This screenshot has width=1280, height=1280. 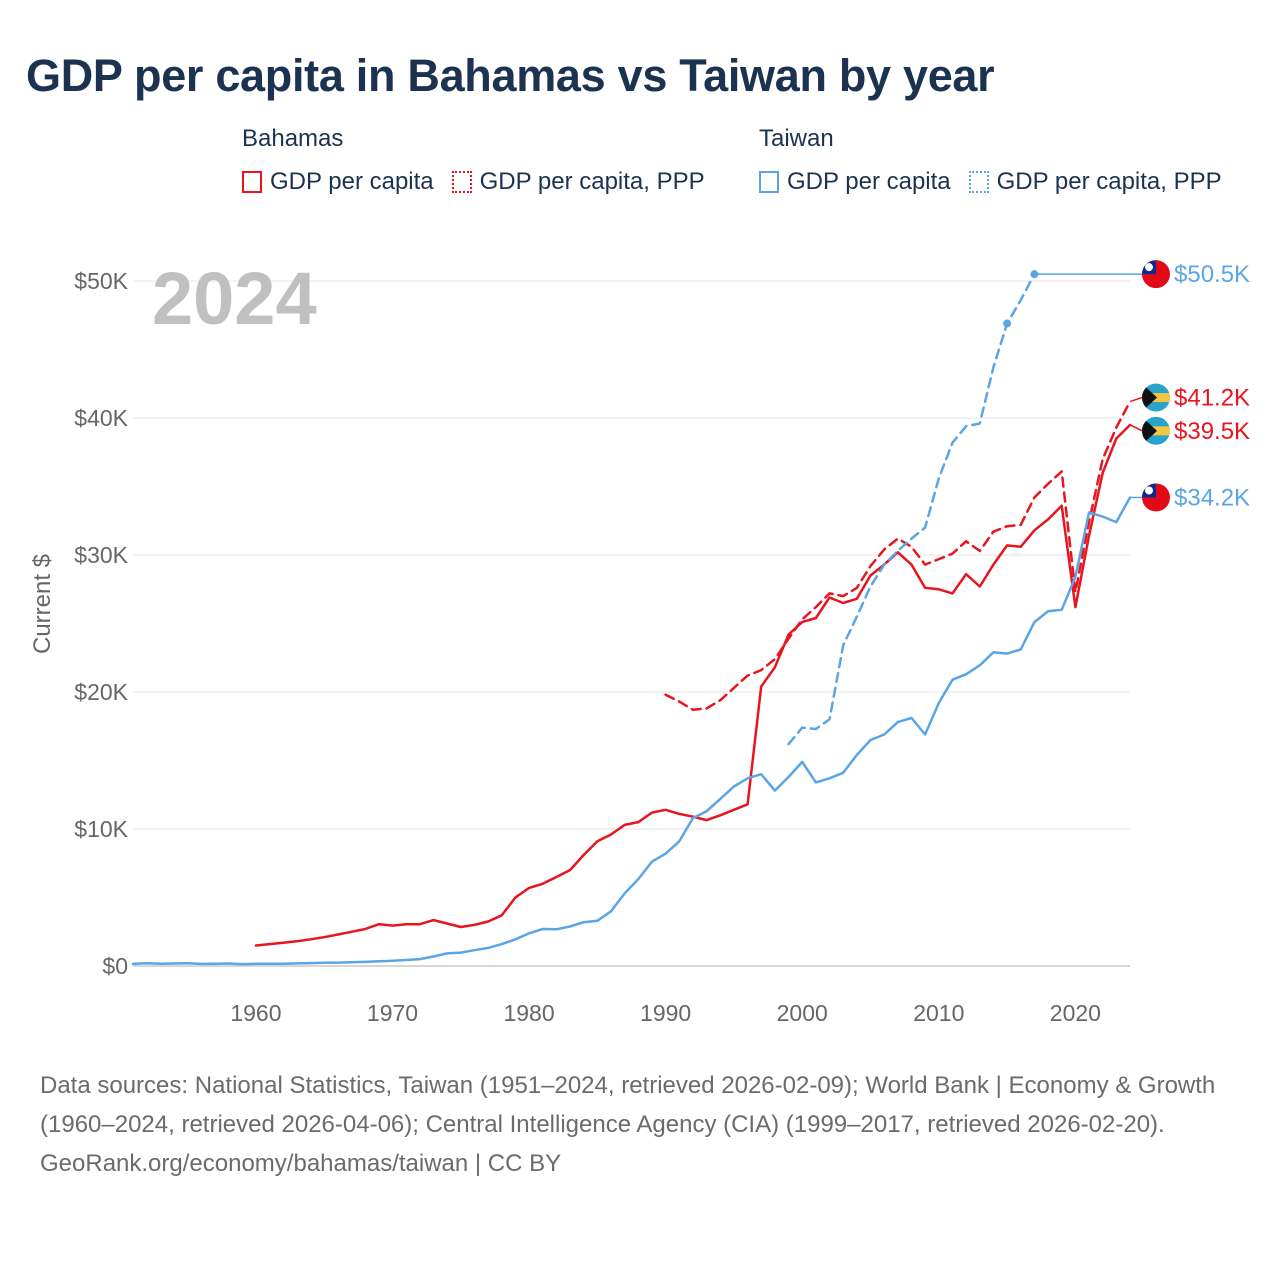 What do you see at coordinates (938, 1013) in the screenshot?
I see `x-tick-label: 2010` at bounding box center [938, 1013].